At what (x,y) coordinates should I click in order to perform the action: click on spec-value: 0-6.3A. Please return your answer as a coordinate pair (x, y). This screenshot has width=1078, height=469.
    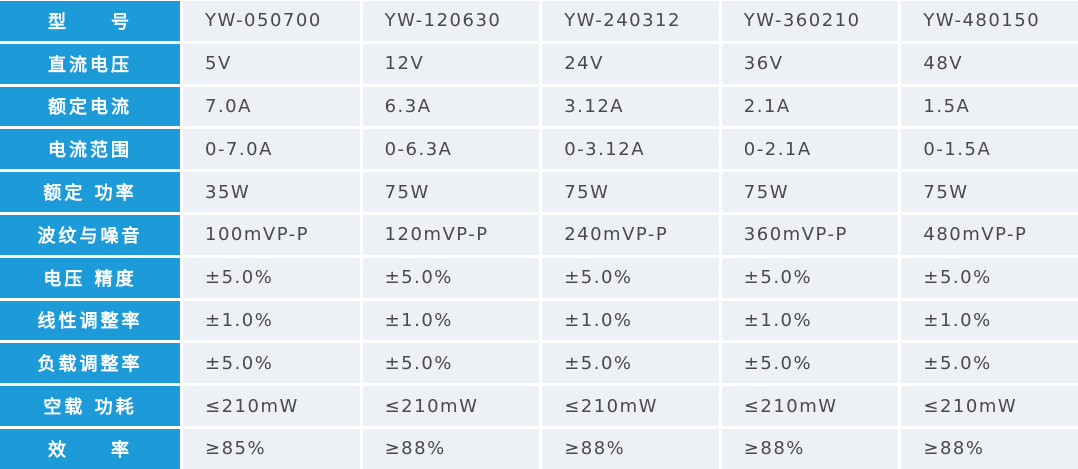
    Looking at the image, I should click on (451, 149).